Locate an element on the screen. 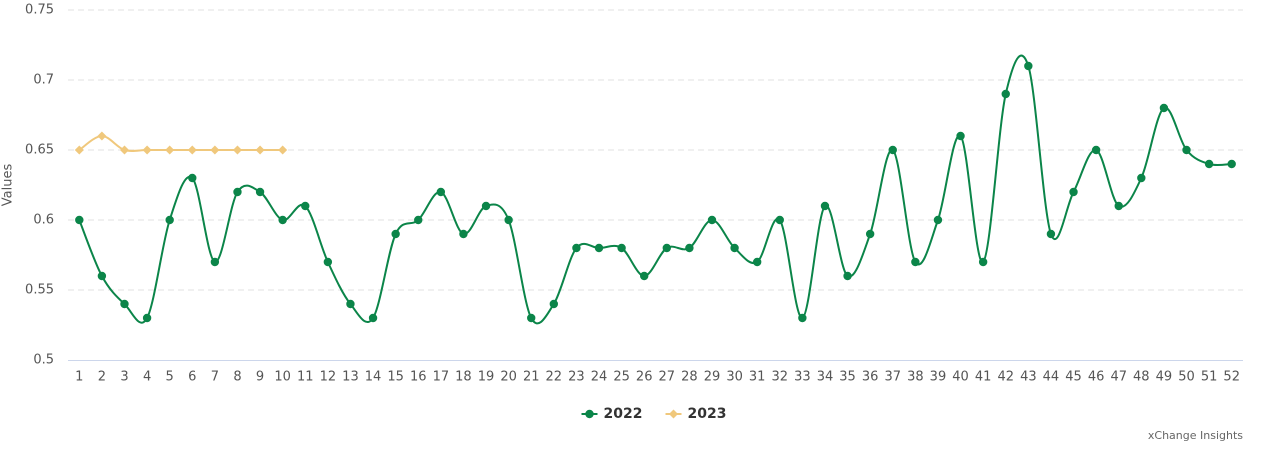 The width and height of the screenshot is (1280, 470). x-tick-label: 16 is located at coordinates (418, 377).